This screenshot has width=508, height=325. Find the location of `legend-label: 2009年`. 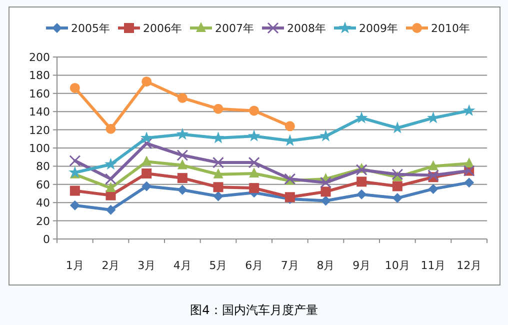

legend-label: 2009年 is located at coordinates (378, 28).